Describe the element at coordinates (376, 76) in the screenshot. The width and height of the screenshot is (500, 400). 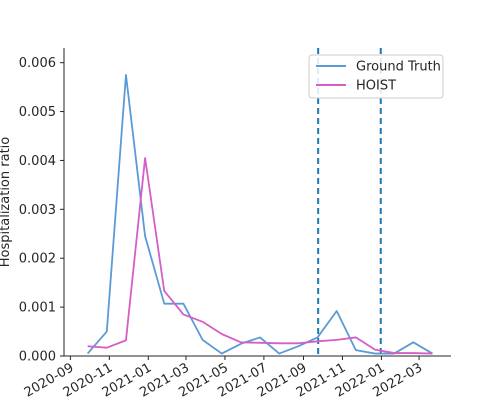
I see `legend: Ground Truth HOIST` at that location.